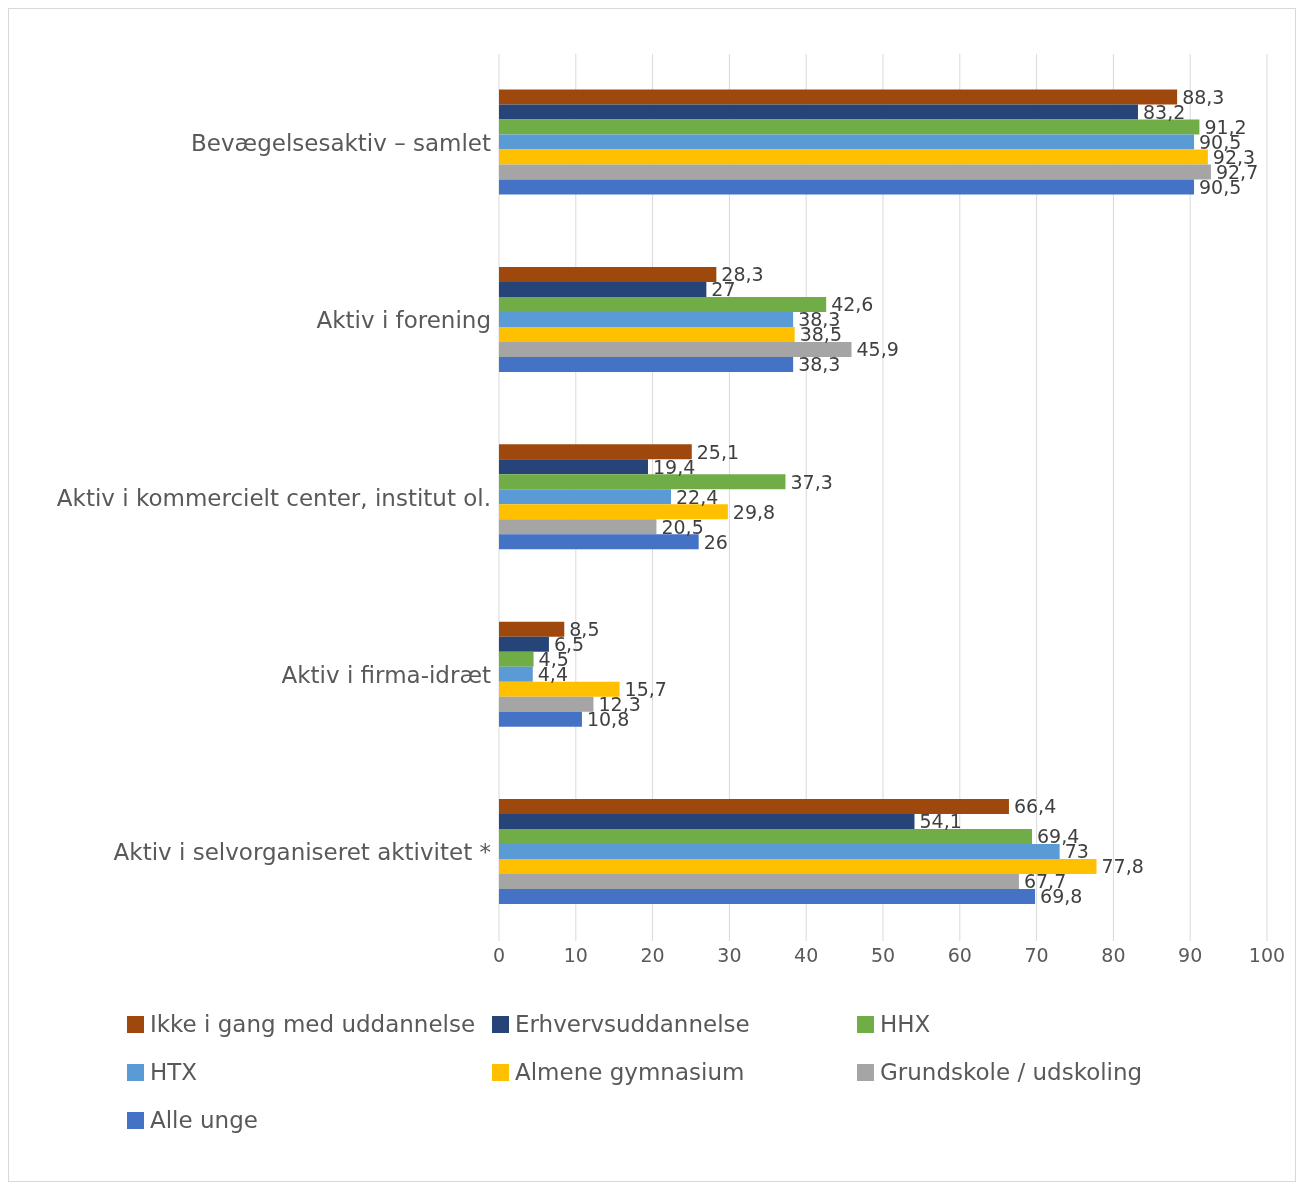  What do you see at coordinates (883, 955) in the screenshot?
I see `x-tick-label: 50` at bounding box center [883, 955].